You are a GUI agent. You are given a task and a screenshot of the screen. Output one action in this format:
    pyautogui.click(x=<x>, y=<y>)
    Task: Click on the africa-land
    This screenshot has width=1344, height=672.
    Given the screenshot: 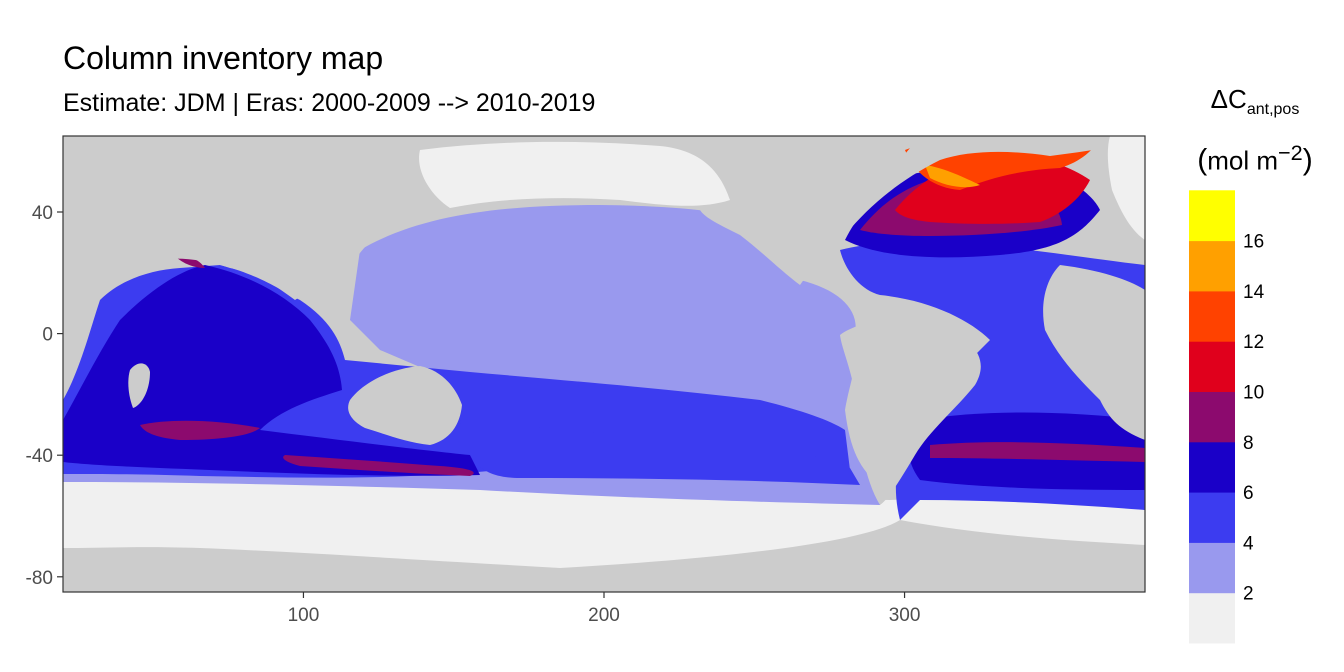 What is the action you would take?
    pyautogui.click(x=1094, y=352)
    